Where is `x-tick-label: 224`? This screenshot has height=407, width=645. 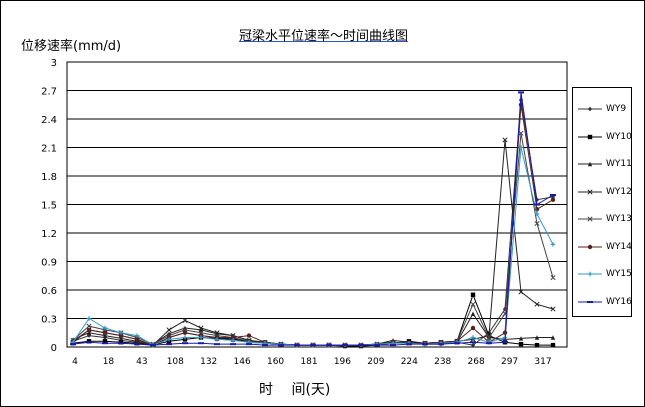
x-tick-label: 224 is located at coordinates (409, 362).